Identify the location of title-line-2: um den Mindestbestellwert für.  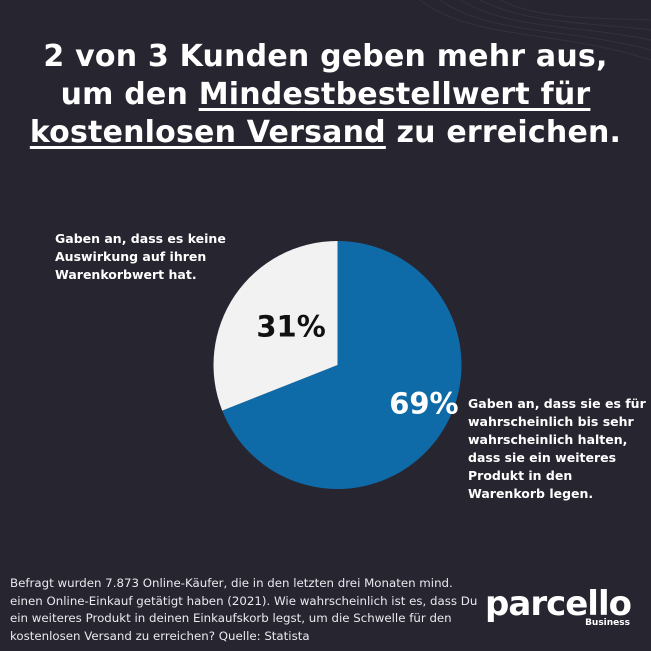
(325, 95).